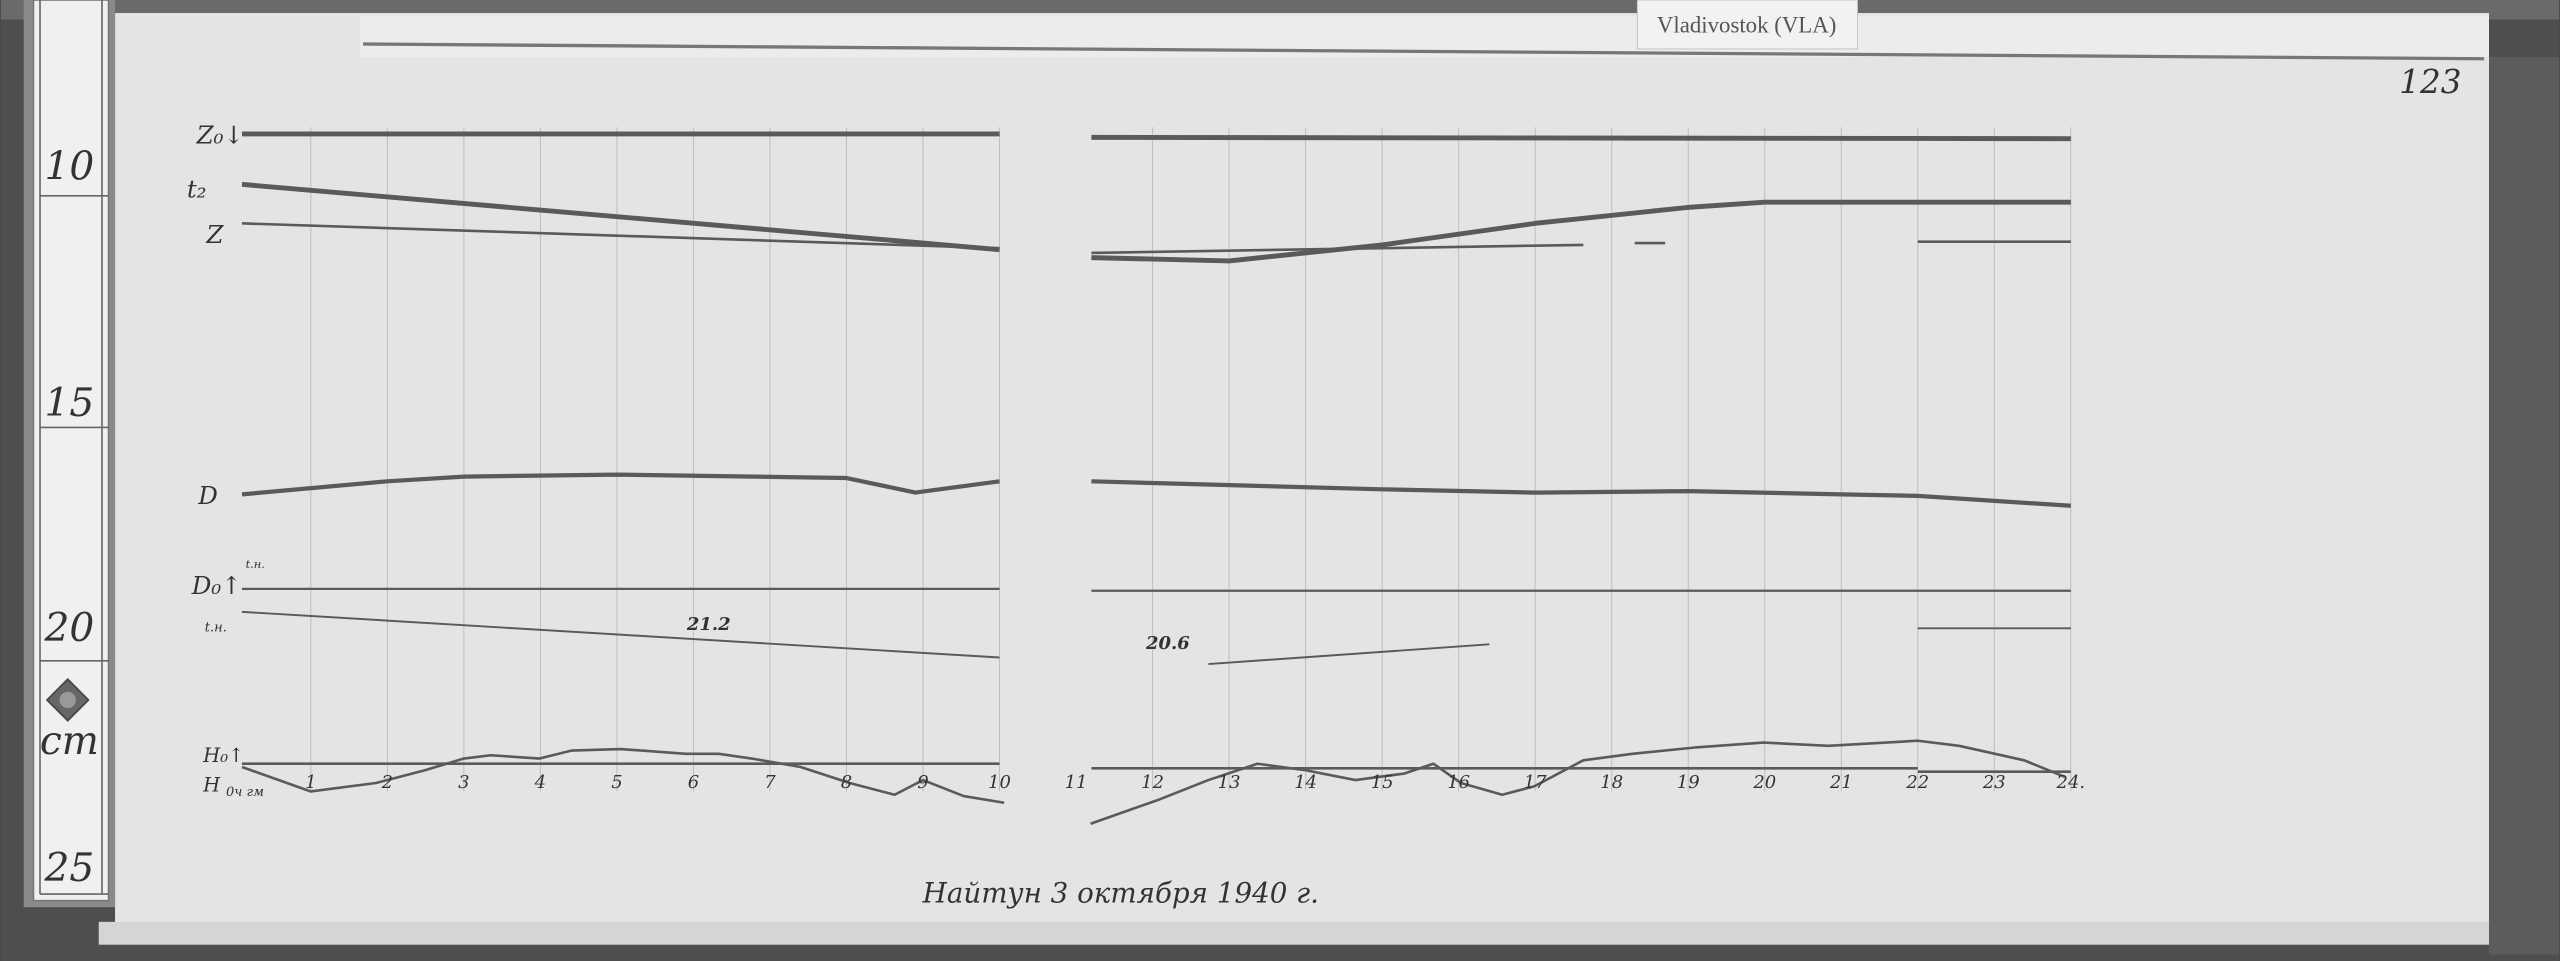 This screenshot has height=961, width=2560. I want to click on ruler-unit: cm, so click(69, 741).